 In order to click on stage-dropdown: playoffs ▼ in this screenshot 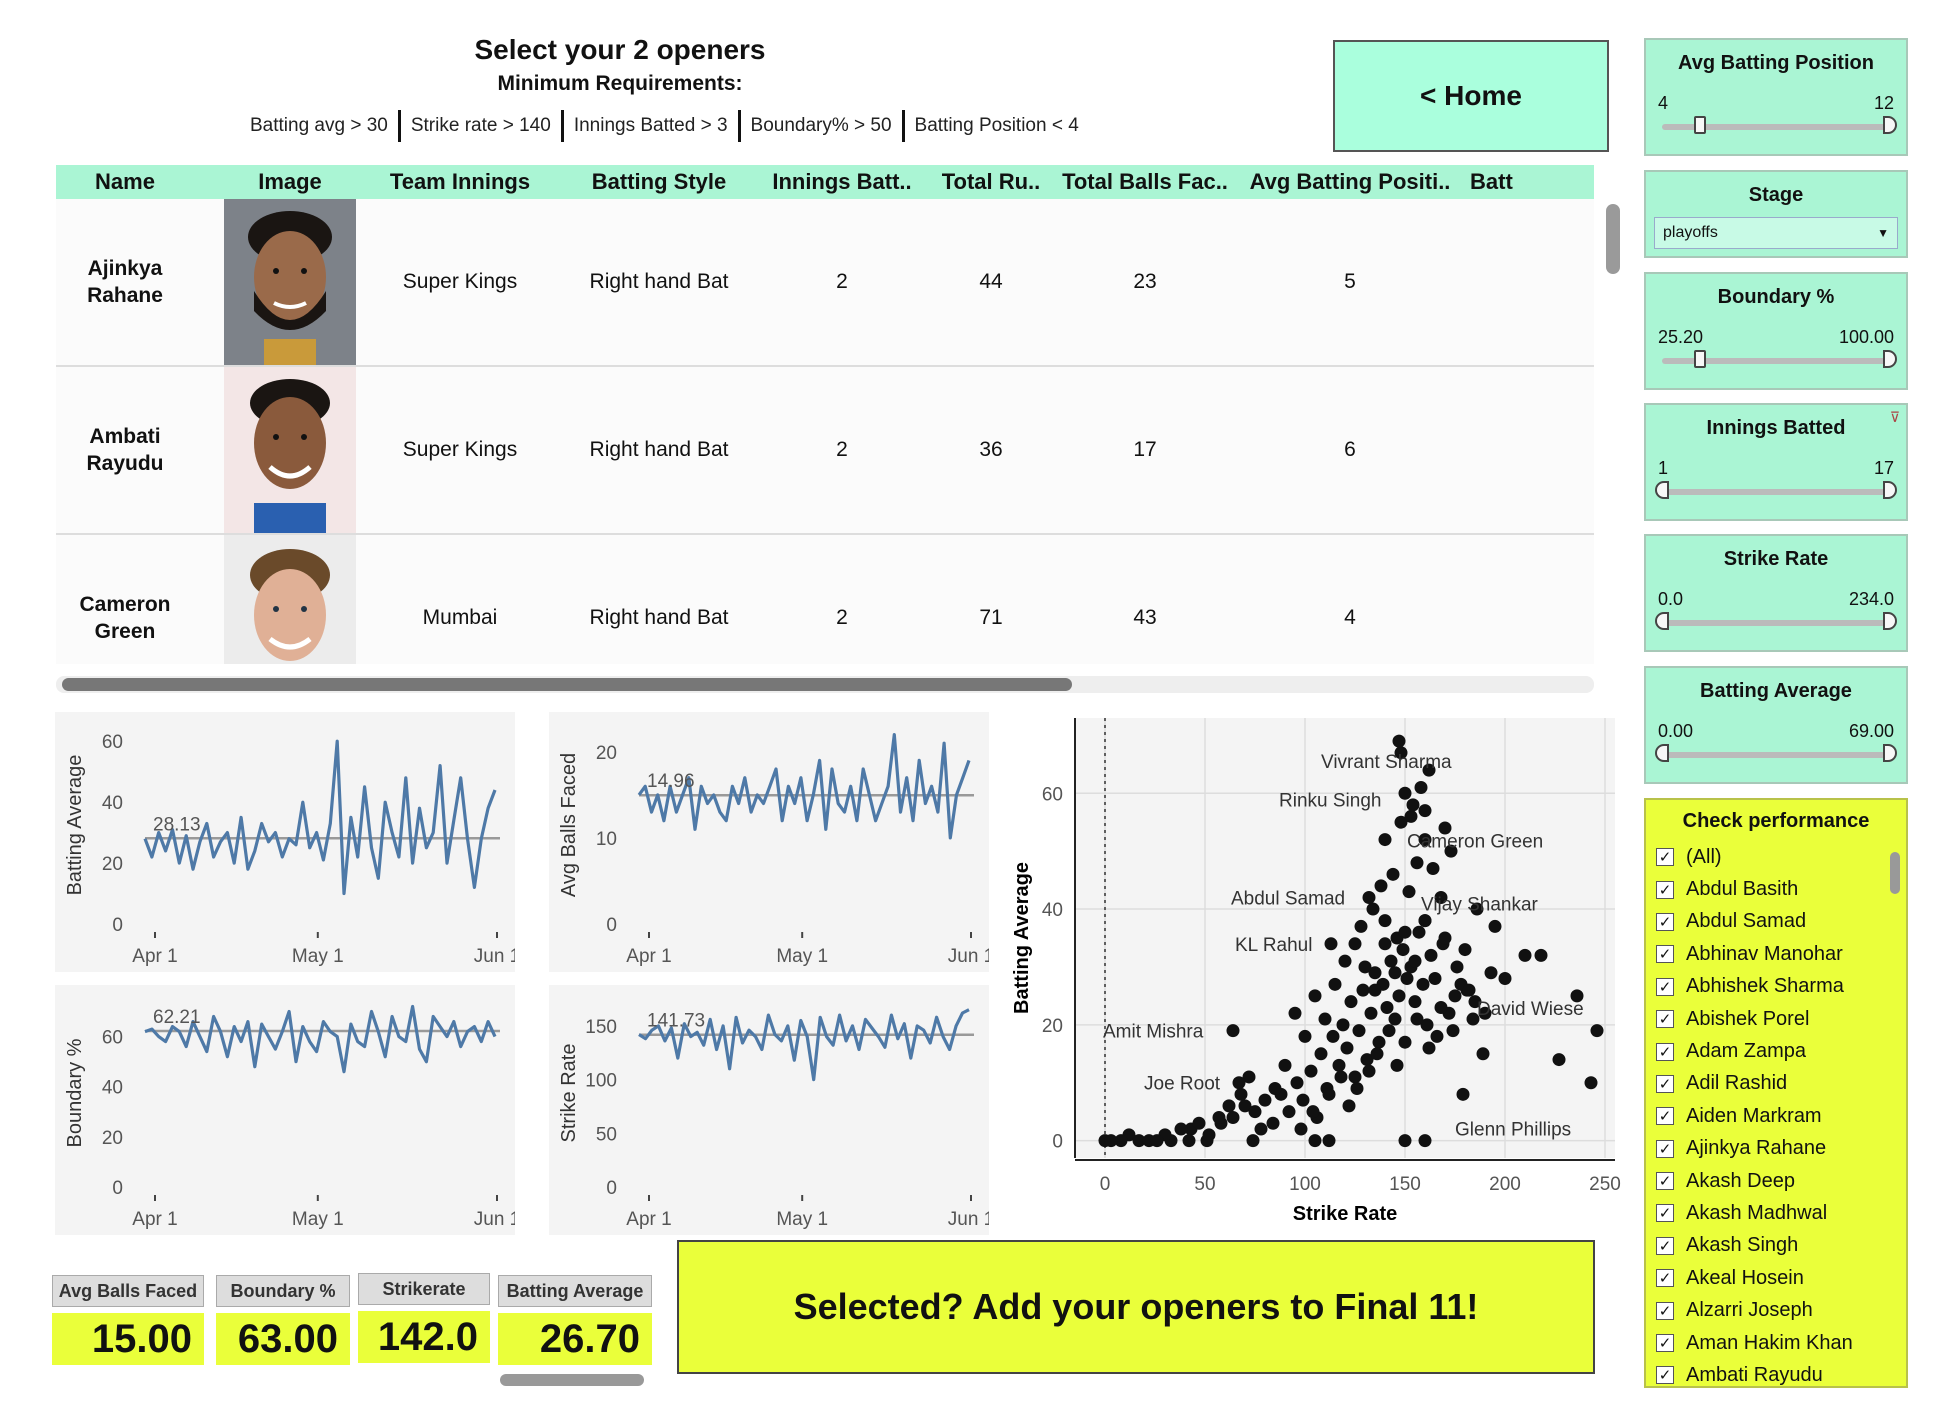, I will do `click(1776, 233)`.